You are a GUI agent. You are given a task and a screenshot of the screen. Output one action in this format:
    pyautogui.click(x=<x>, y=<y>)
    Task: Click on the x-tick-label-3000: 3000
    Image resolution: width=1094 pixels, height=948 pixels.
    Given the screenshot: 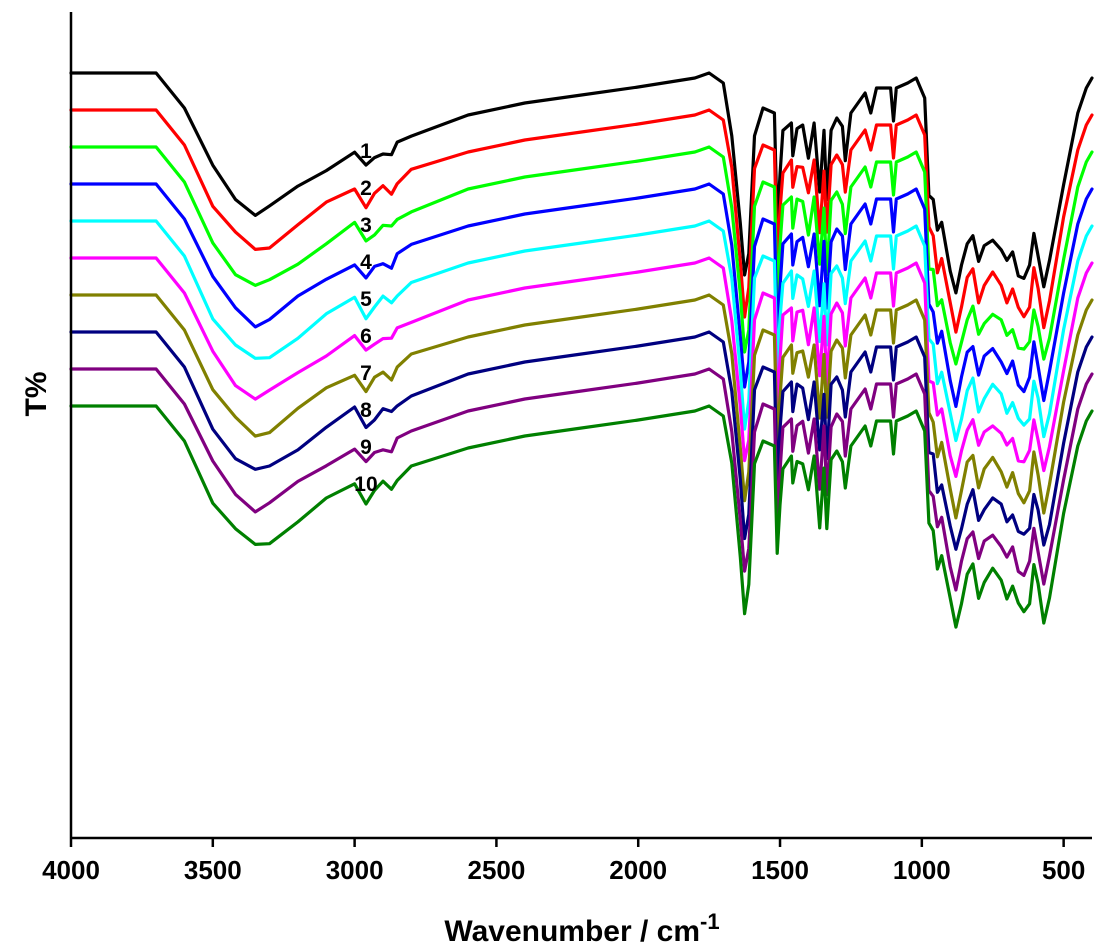 What is the action you would take?
    pyautogui.click(x=355, y=870)
    